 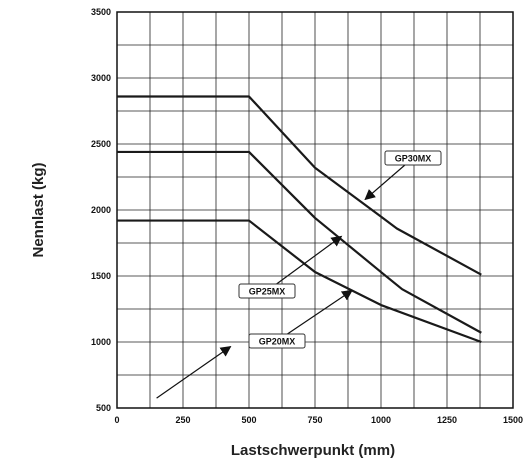 I want to click on x-tick-label: 1500, so click(x=513, y=420).